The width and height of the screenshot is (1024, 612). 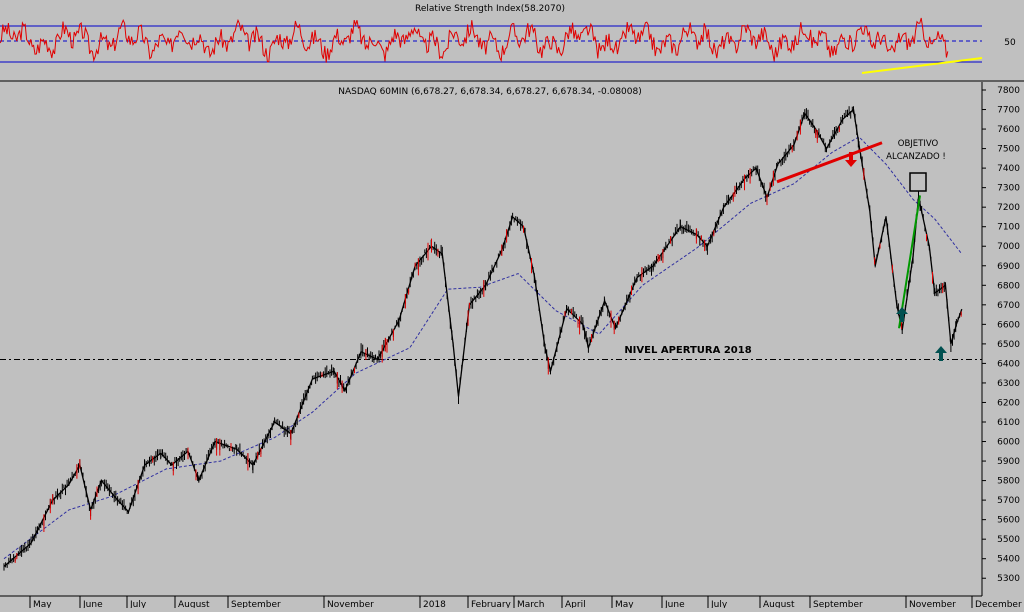 I want to click on objetivo-line1: OBJETIVO, so click(x=918, y=144).